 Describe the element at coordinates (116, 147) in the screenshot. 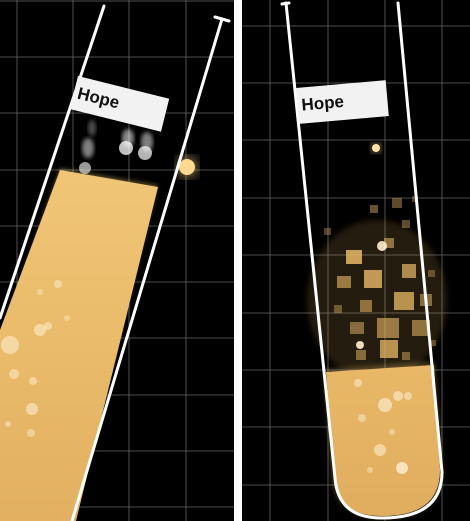

I see `rising-bubbles` at that location.